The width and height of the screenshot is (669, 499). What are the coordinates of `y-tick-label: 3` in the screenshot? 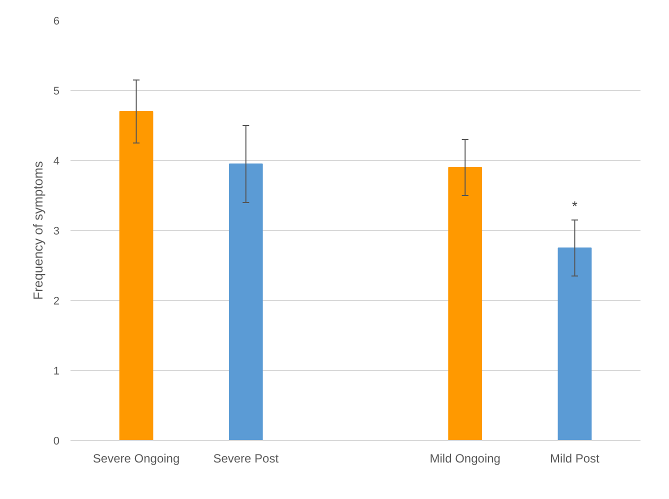 It's located at (56, 232).